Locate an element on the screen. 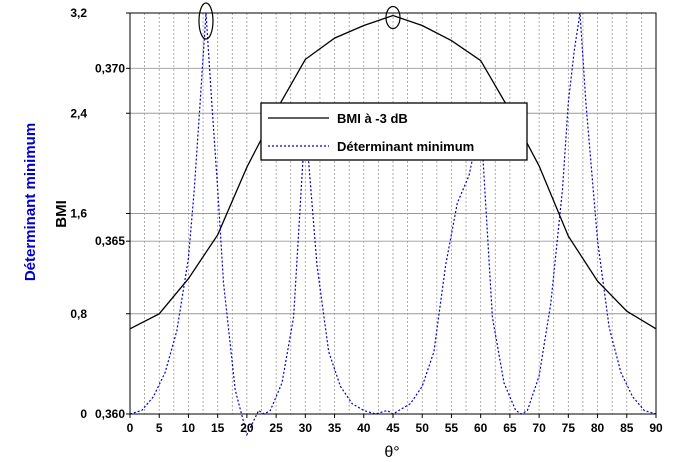 This screenshot has height=462, width=688. x-tick-label: 80 is located at coordinates (598, 428).